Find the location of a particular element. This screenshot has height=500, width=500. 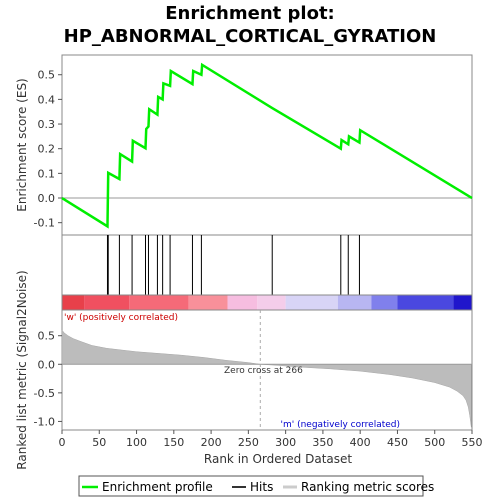

metric-tick-label: 0.5 is located at coordinates (47, 336).